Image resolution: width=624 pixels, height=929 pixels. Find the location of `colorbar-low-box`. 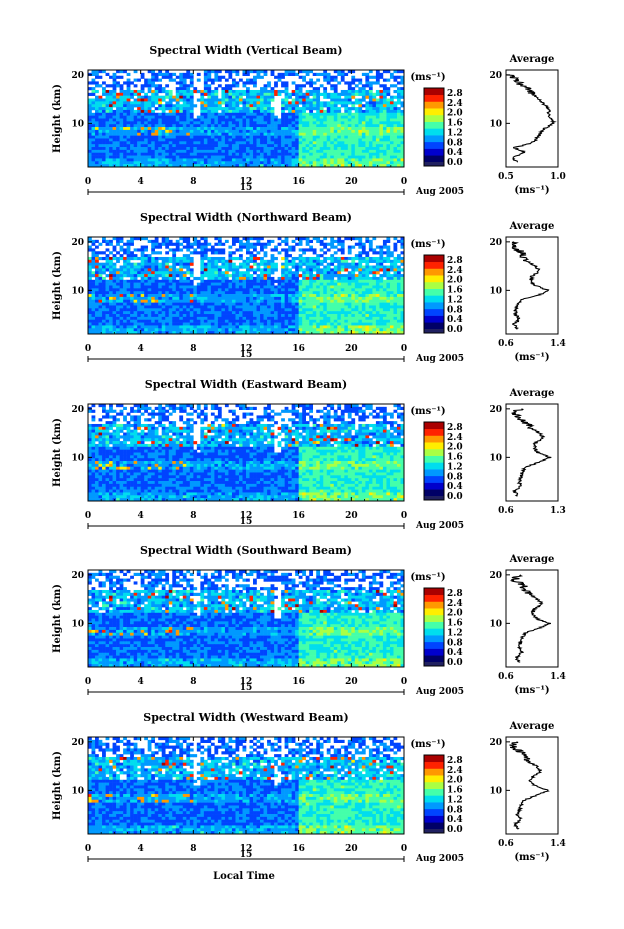

colorbar-low-box is located at coordinates (434, 164).